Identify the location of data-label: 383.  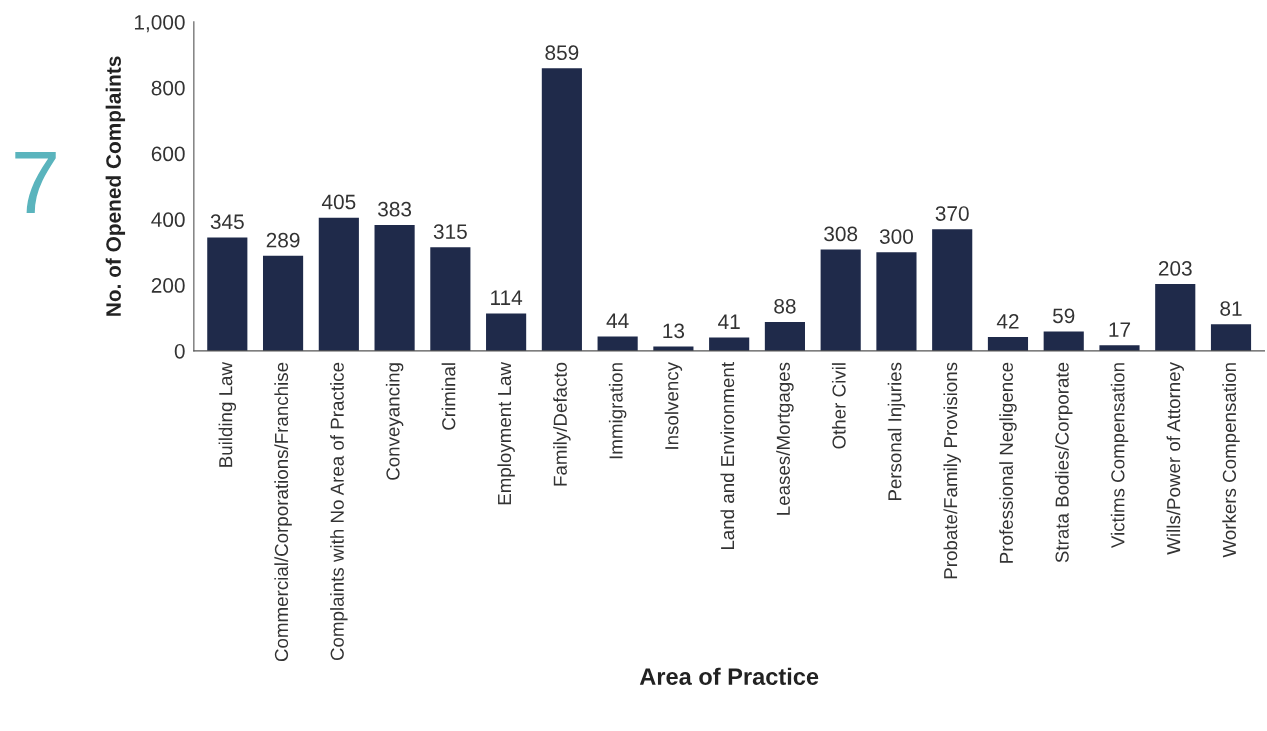
(395, 209).